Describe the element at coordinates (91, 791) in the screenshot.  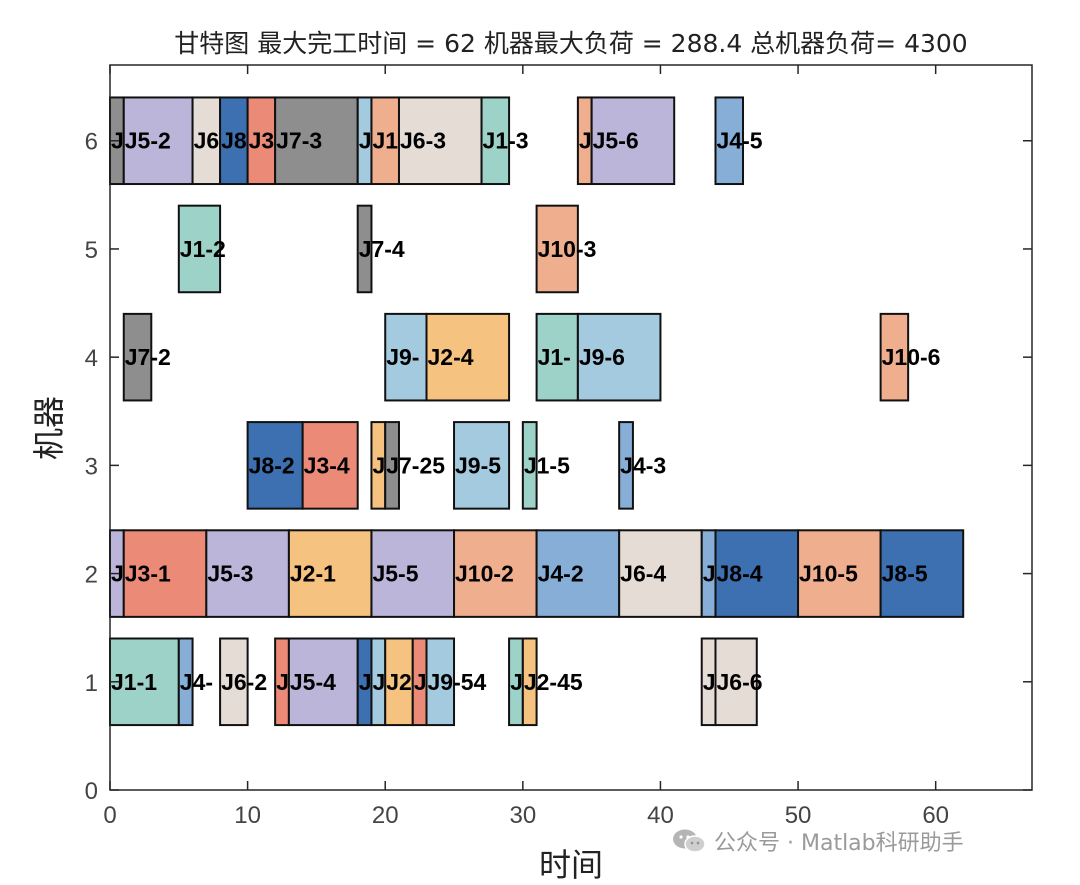
I see `y-tick-label: 0` at that location.